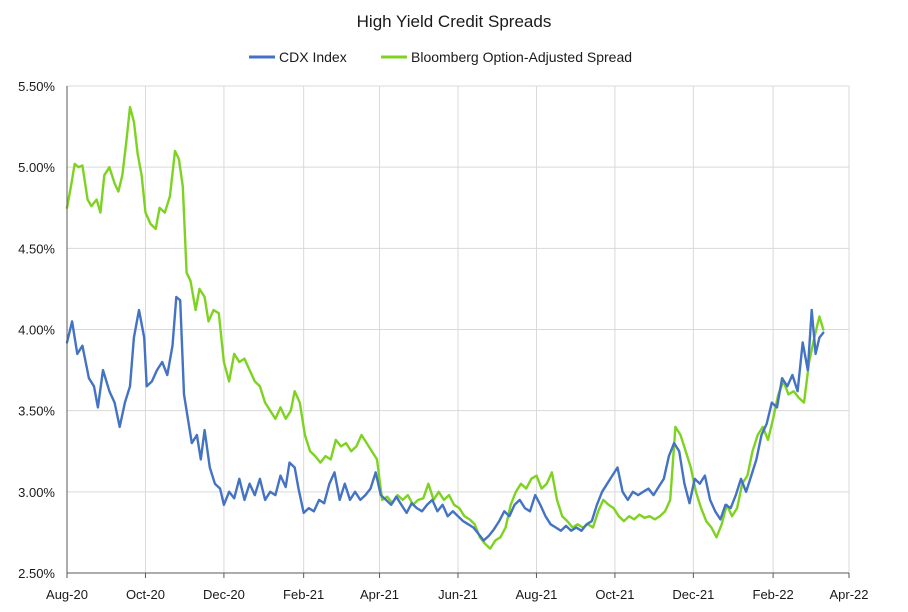 The width and height of the screenshot is (908, 612). Describe the element at coordinates (379, 594) in the screenshot. I see `x-tick-label: Apr-21` at that location.